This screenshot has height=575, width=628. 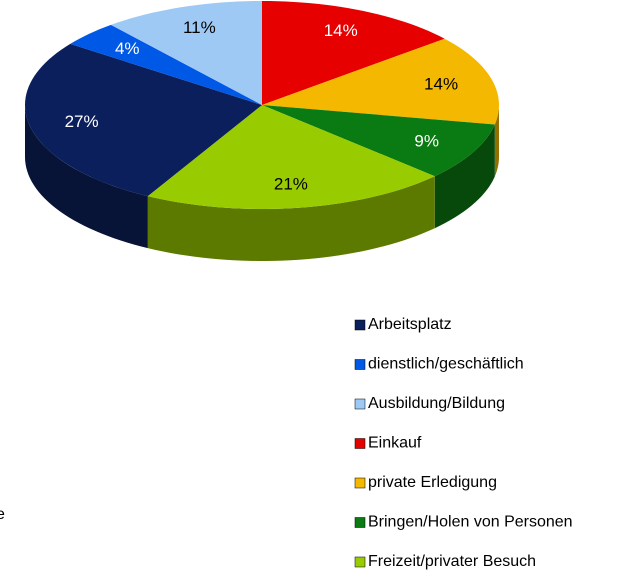 What do you see at coordinates (291, 184) in the screenshot?
I see `value-label: 21%` at bounding box center [291, 184].